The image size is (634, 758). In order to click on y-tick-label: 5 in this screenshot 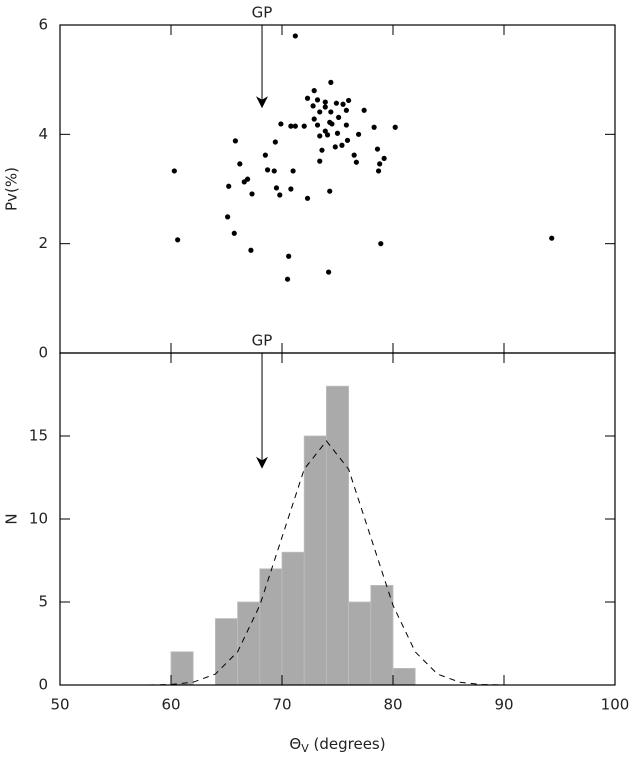, I will do `click(43, 602)`.